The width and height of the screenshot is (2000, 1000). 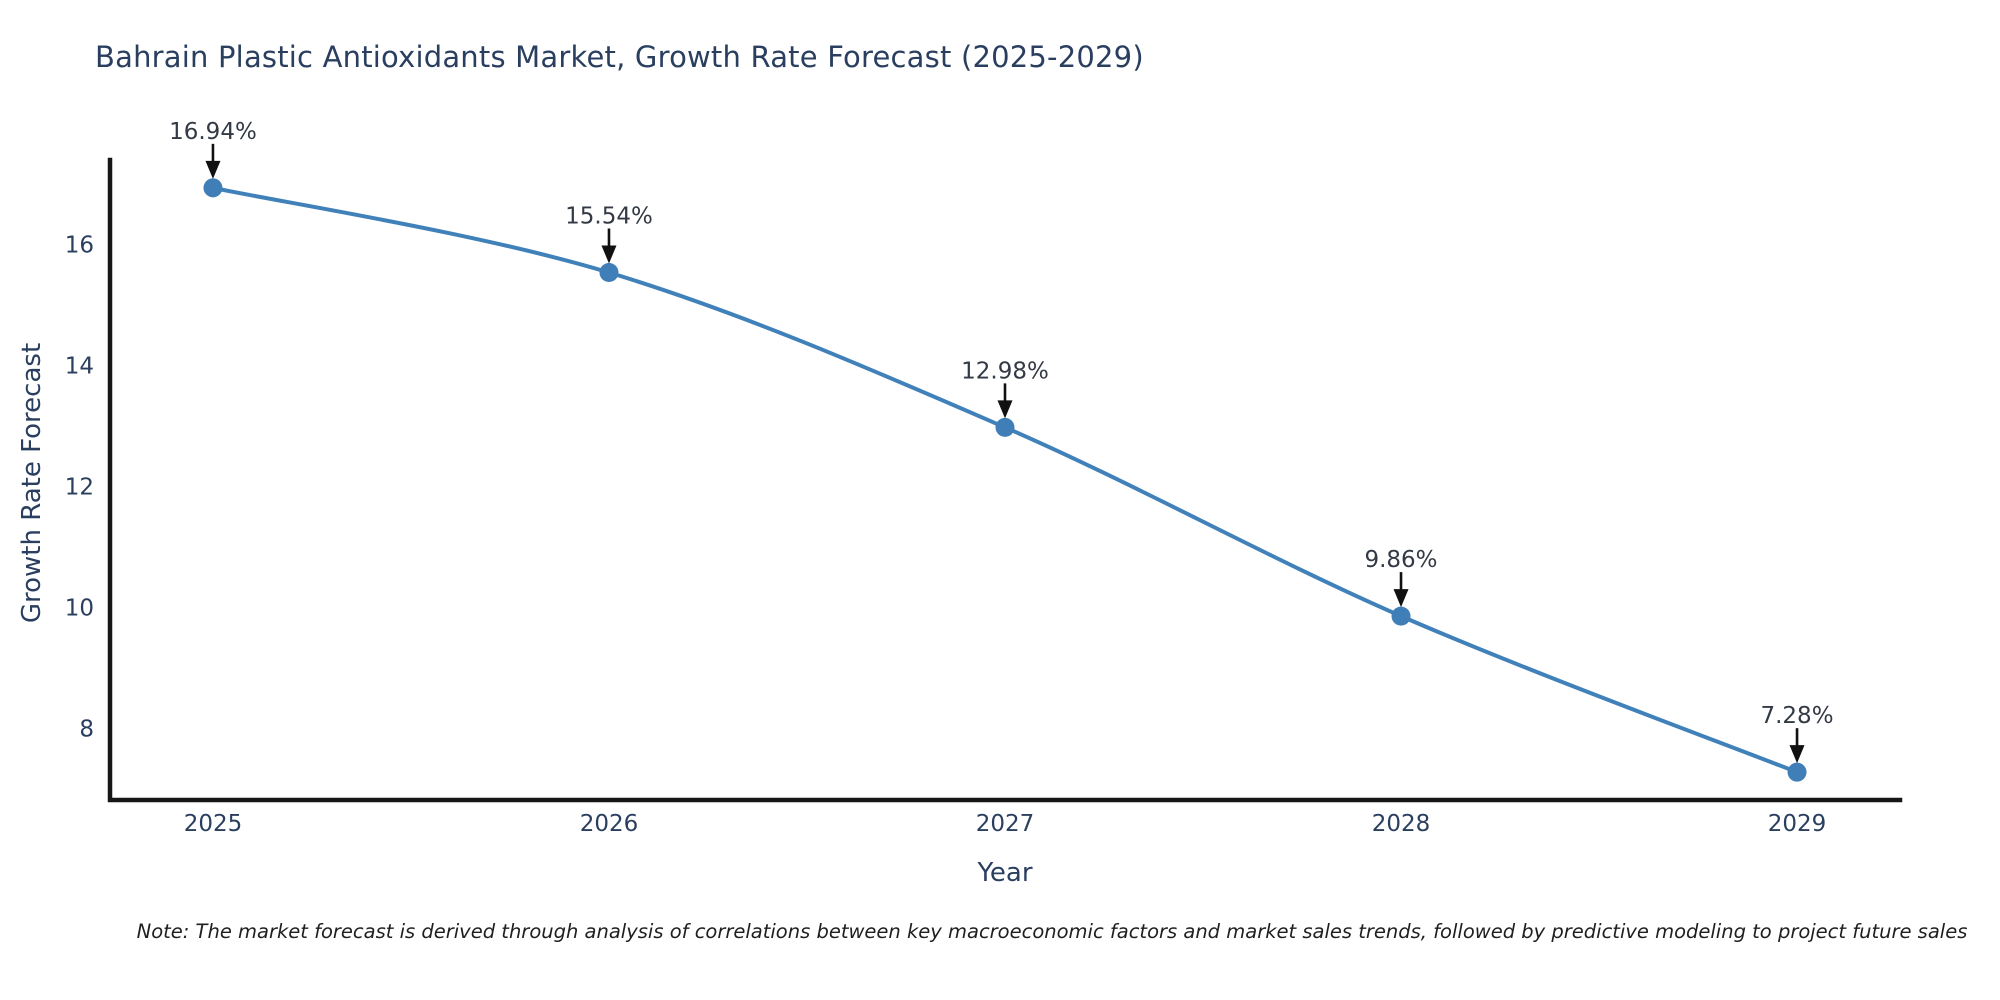 I want to click on y-tick-label: 8, so click(x=86, y=730).